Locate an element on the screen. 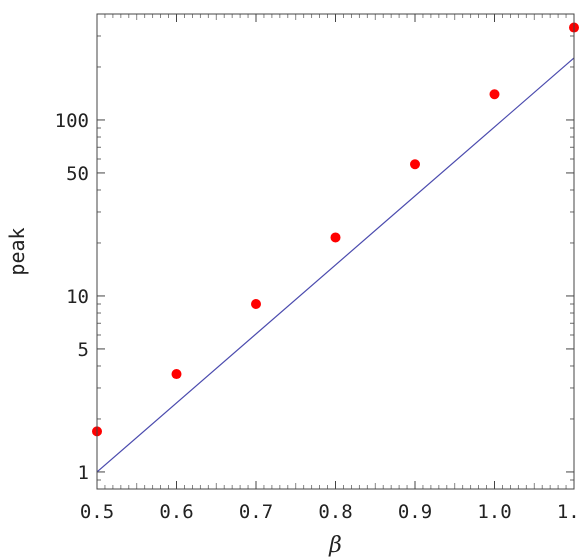  y-tick-label: 100 is located at coordinates (72, 121).